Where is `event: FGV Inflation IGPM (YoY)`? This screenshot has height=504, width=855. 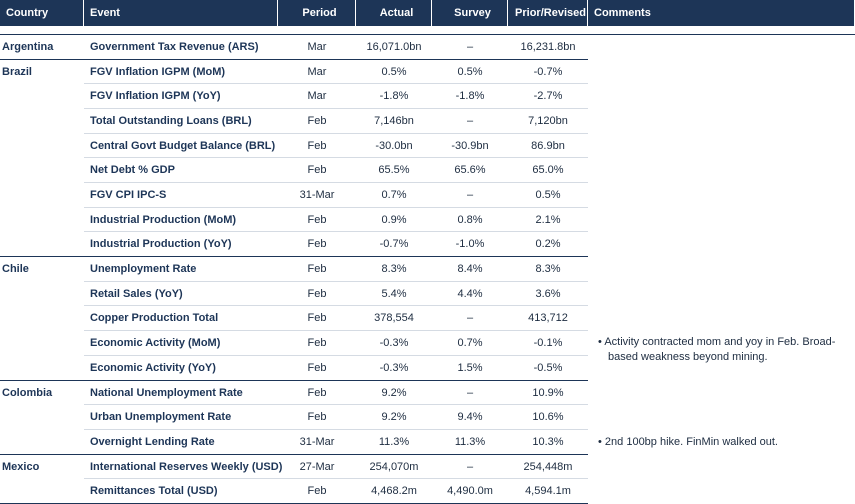 event: FGV Inflation IGPM (YoY) is located at coordinates (155, 96).